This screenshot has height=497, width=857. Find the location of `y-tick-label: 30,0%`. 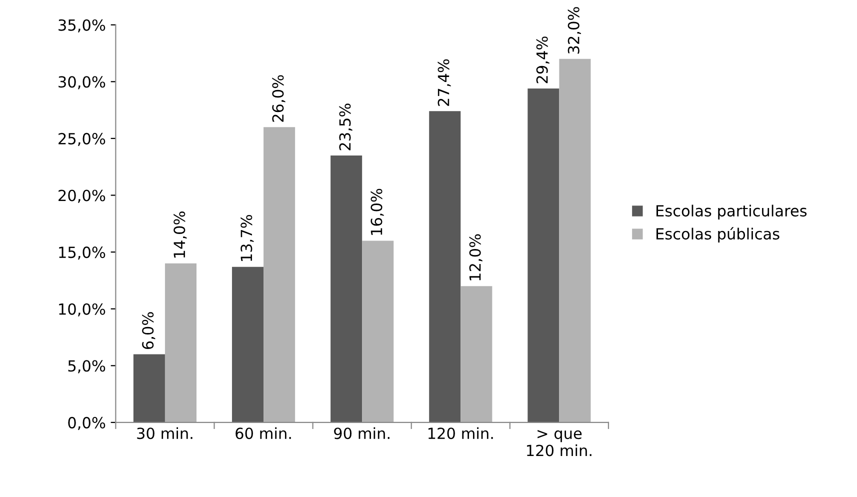

y-tick-label: 30,0% is located at coordinates (82, 83).